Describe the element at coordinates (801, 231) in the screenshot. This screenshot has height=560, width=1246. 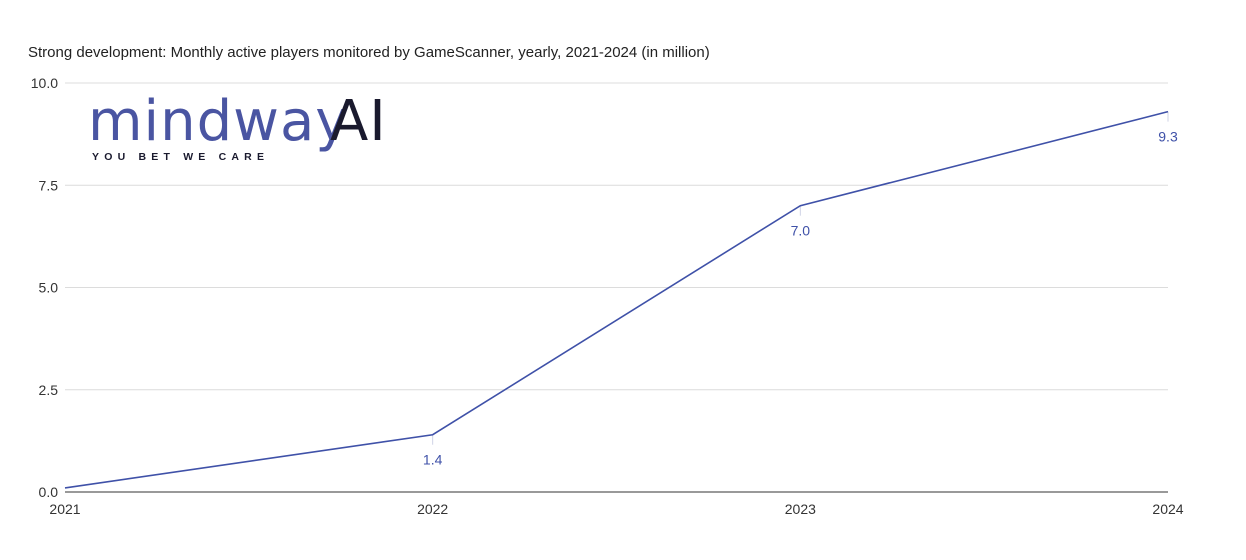
I see `data-label: 7.0` at that location.